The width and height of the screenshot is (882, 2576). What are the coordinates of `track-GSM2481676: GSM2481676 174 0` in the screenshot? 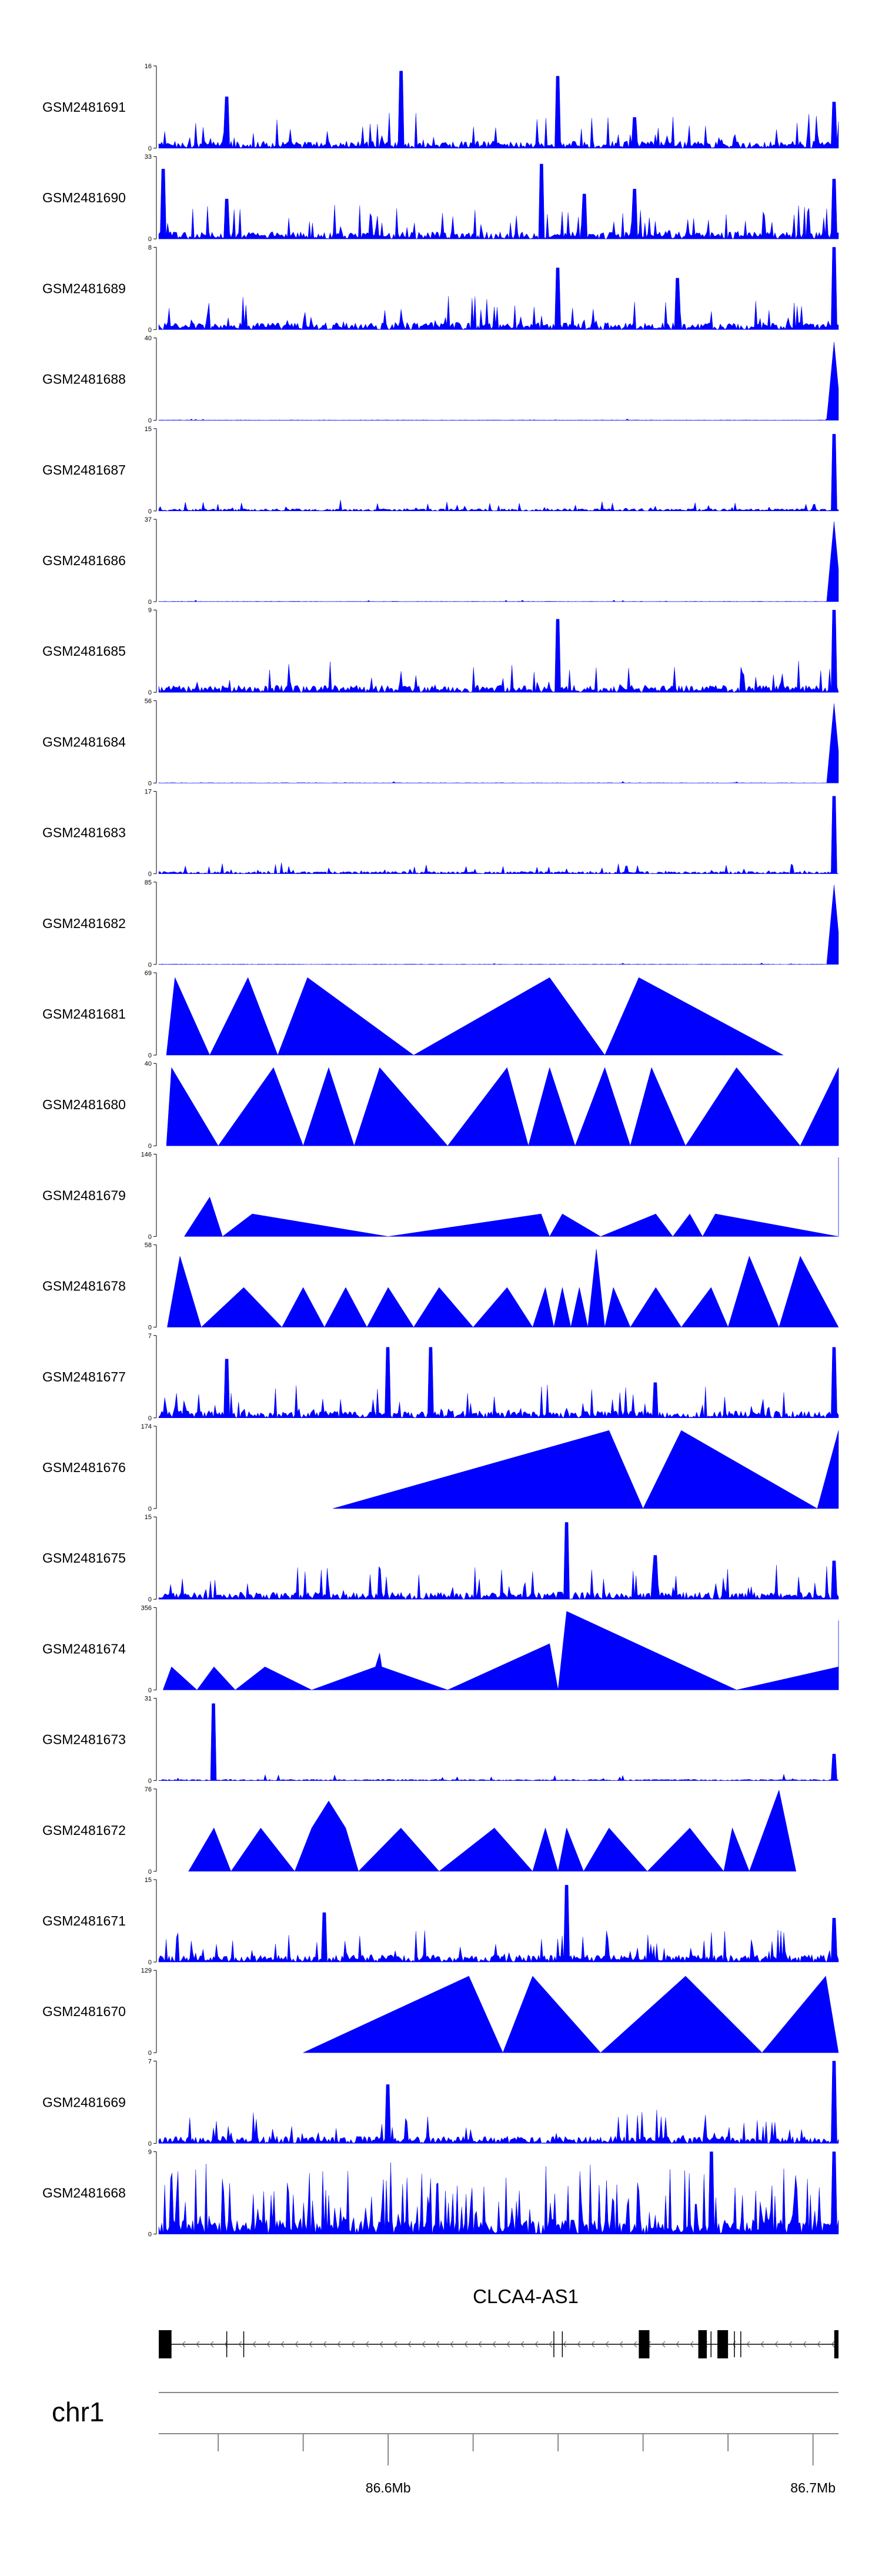 It's located at (440, 1468).